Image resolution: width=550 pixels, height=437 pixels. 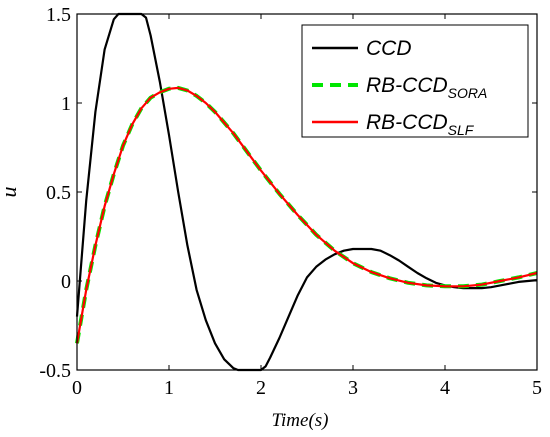 I want to click on x-tick-label: 4, so click(x=445, y=388).